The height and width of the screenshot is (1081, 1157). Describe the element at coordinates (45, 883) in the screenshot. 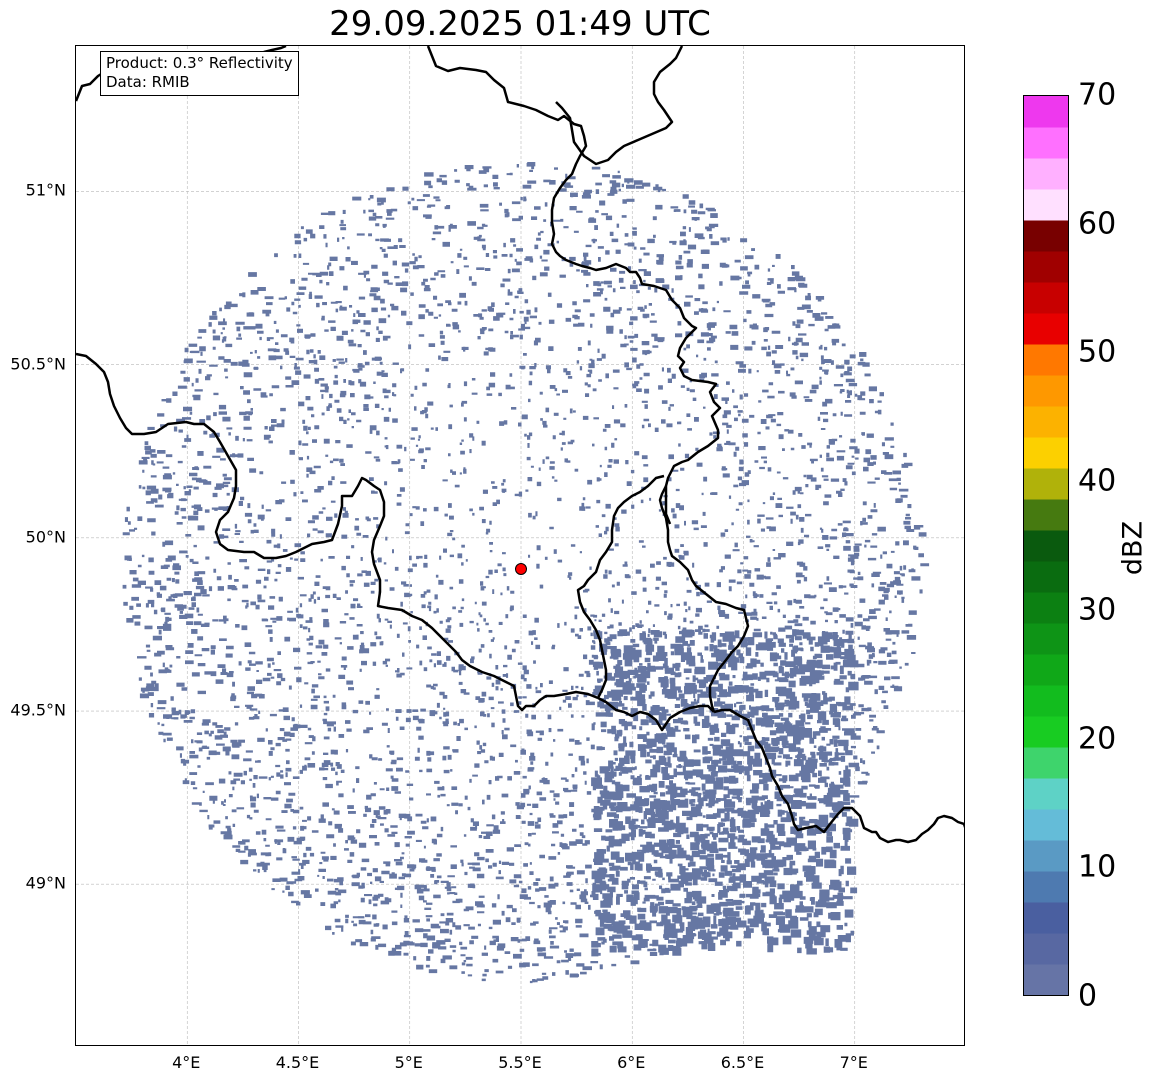

I see `lat-tick-label: 49°N` at that location.